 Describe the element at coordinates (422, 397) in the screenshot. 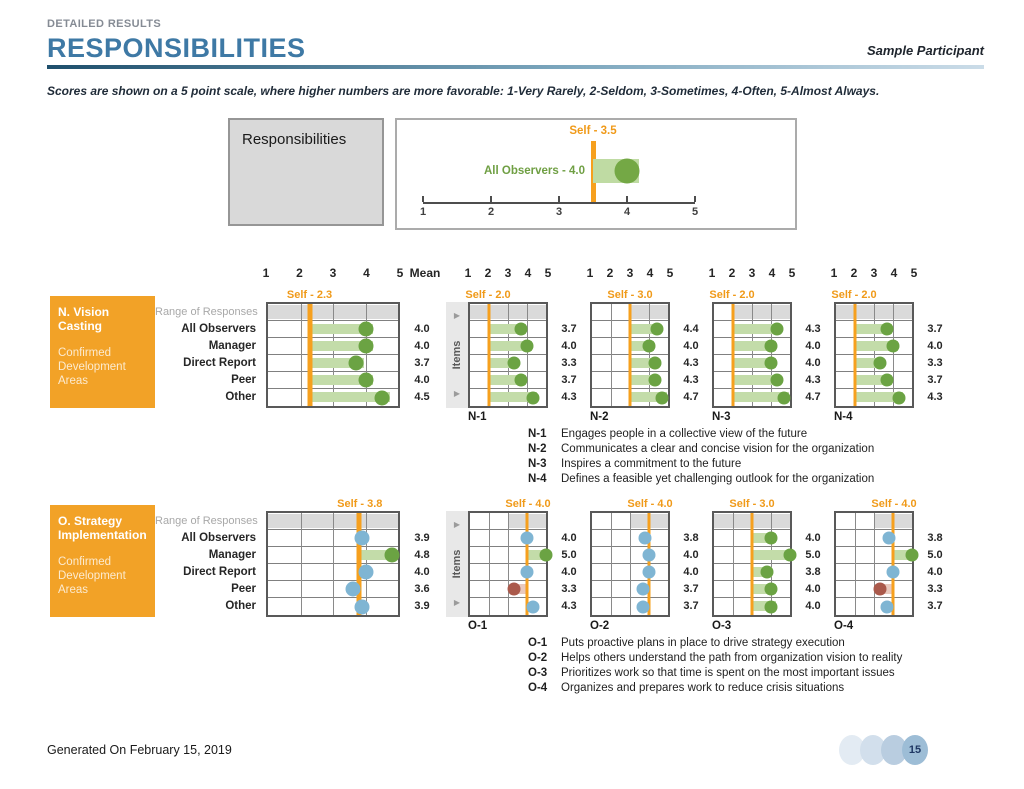

I see `mean-value: 4.5` at that location.